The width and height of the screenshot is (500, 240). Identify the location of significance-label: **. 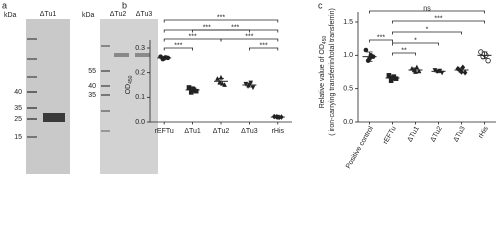
(404, 50).